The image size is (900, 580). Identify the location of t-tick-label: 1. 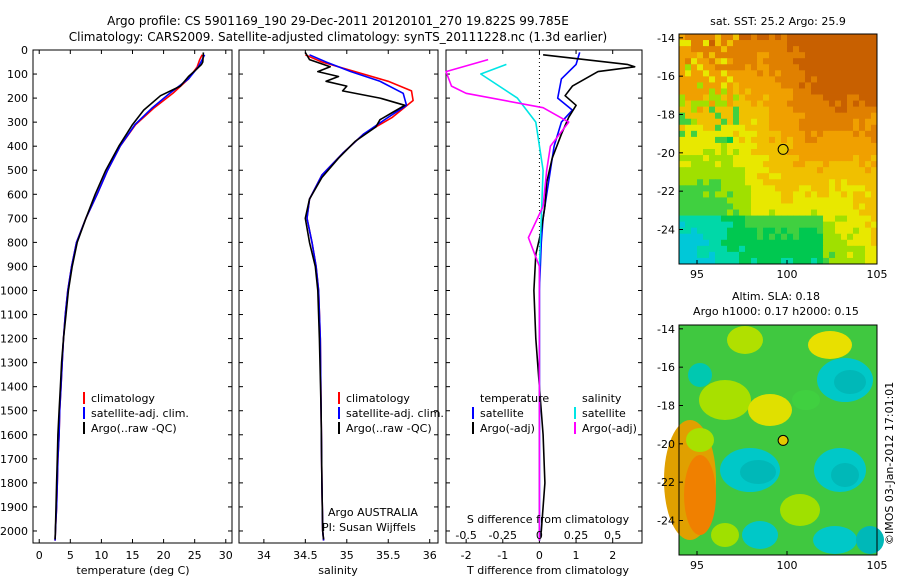
(576, 555).